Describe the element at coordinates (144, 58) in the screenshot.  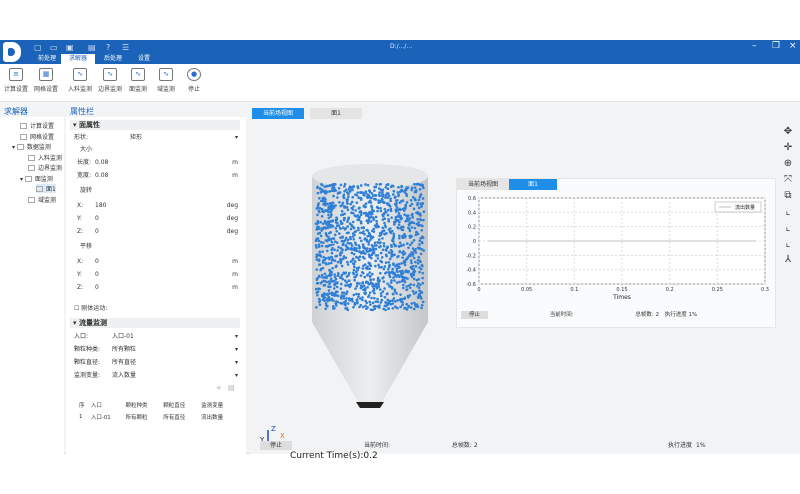
I see `tab-settings: 设置` at that location.